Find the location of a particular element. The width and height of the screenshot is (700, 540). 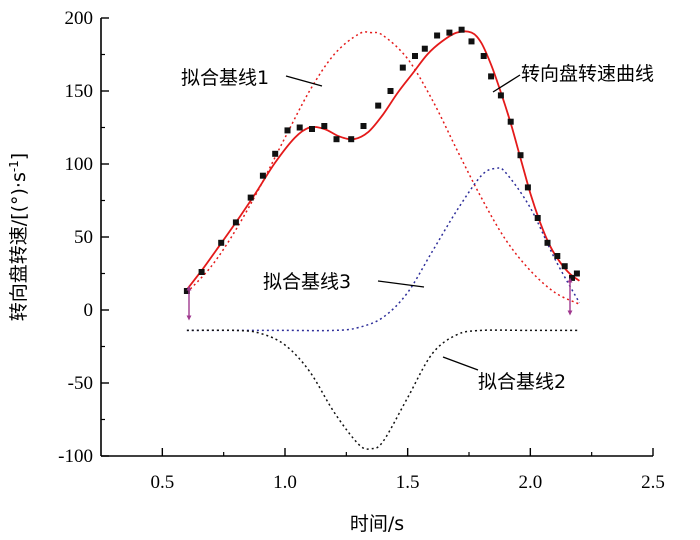

y-tick-label: 200 is located at coordinates (79, 18).